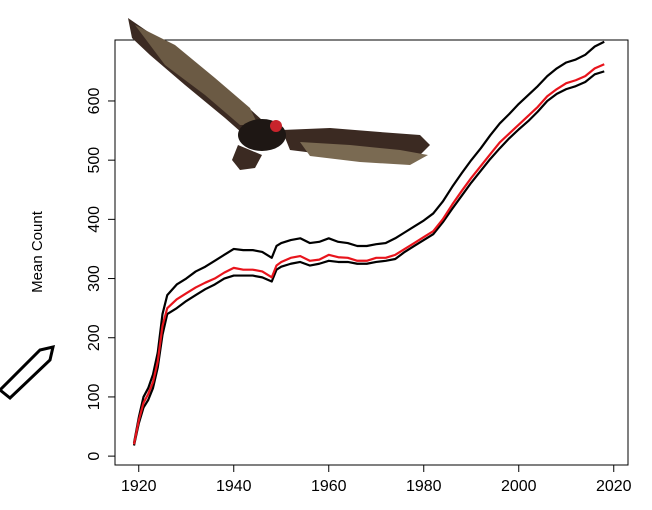 Image resolution: width=652 pixels, height=510 pixels. What do you see at coordinates (614, 486) in the screenshot?
I see `x-tick-label: 2020` at bounding box center [614, 486].